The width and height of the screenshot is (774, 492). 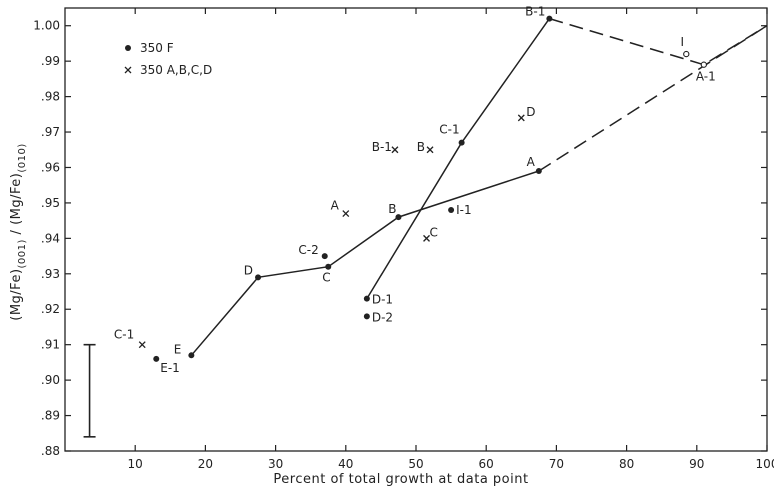 What do you see at coordinates (556, 464) in the screenshot?
I see `x-tick-label: 70` at bounding box center [556, 464].